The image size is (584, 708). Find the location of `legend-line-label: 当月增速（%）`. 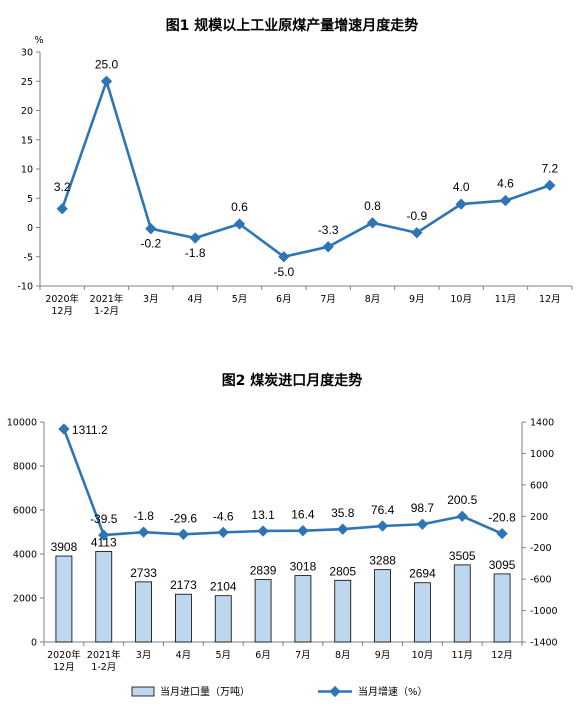

legend-line-label: 当月增速（%） is located at coordinates (393, 691).